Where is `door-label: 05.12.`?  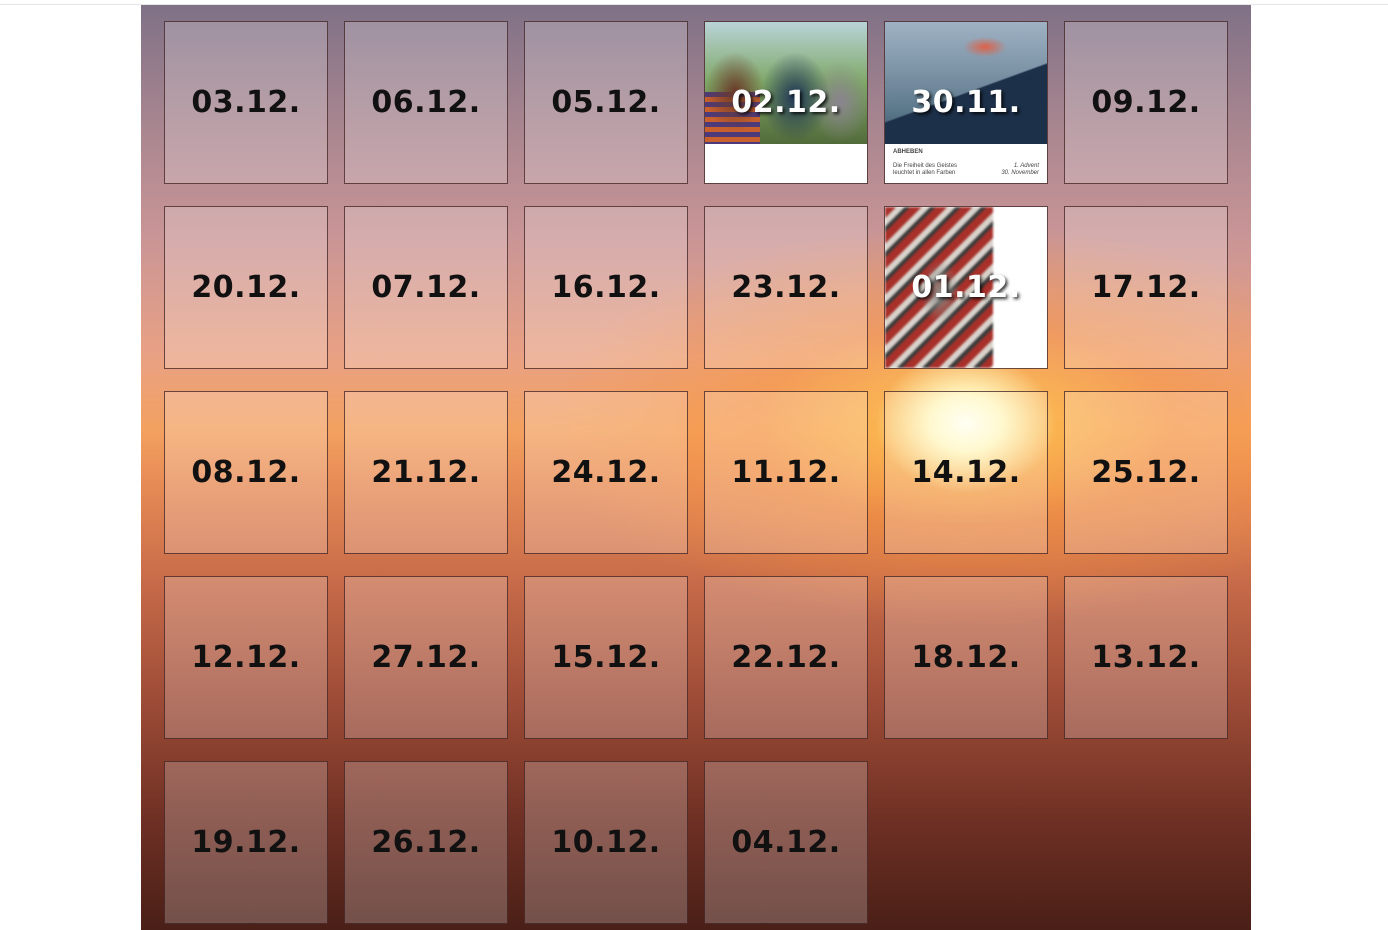
door-label: 05.12. is located at coordinates (606, 102).